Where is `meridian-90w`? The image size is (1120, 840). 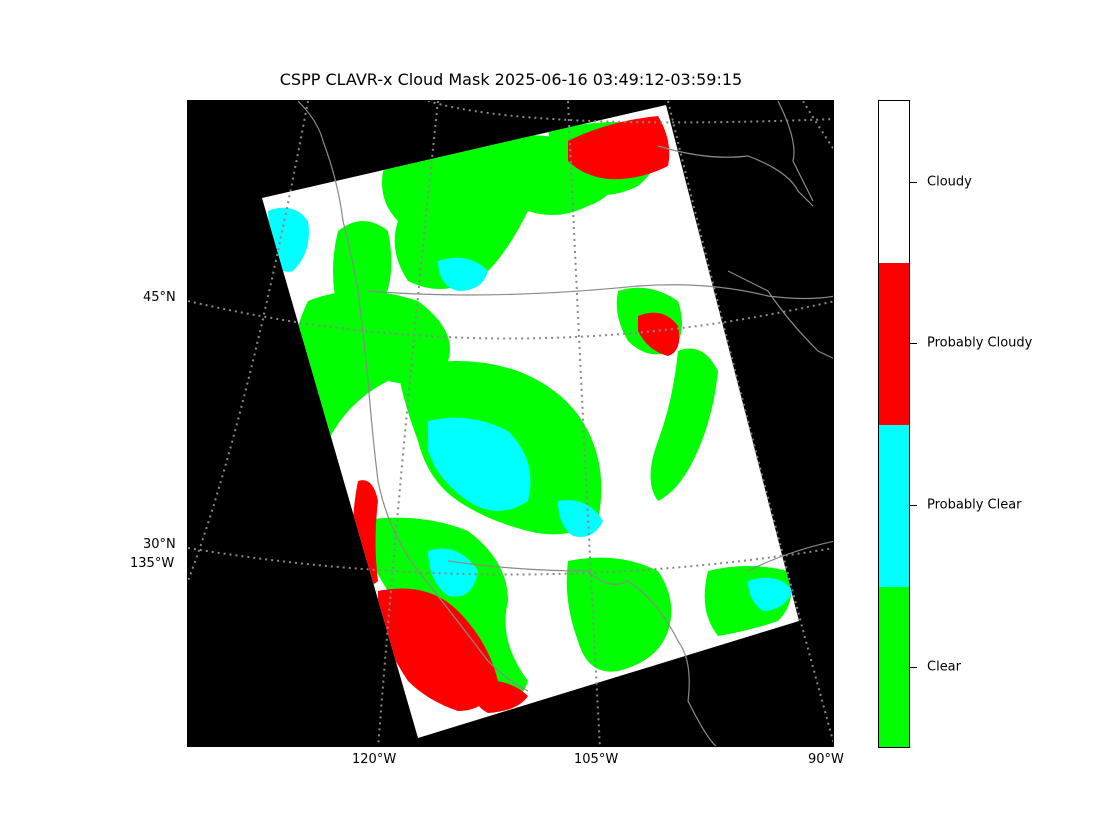 meridian-90w is located at coordinates (750, 423).